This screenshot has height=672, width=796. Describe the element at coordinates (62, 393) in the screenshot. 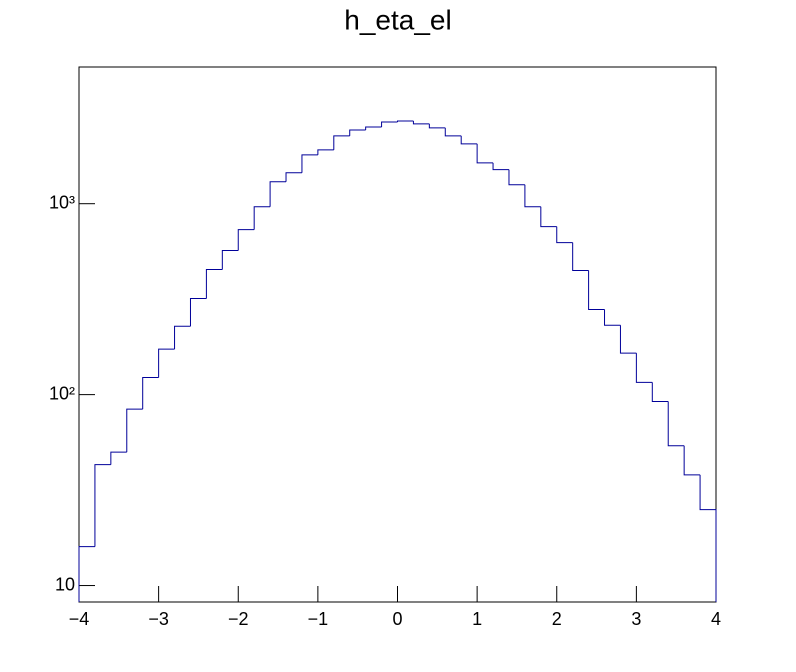

I see `y-tick-label: 10²` at that location.